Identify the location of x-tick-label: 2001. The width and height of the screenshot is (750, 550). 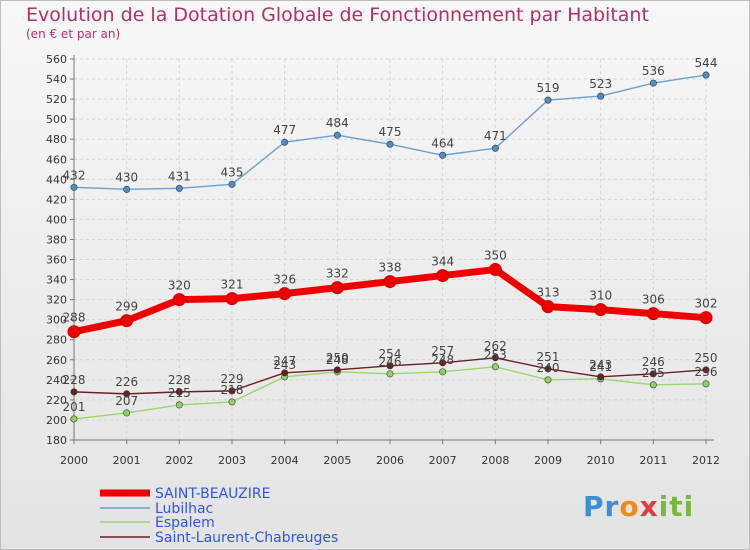
(127, 460).